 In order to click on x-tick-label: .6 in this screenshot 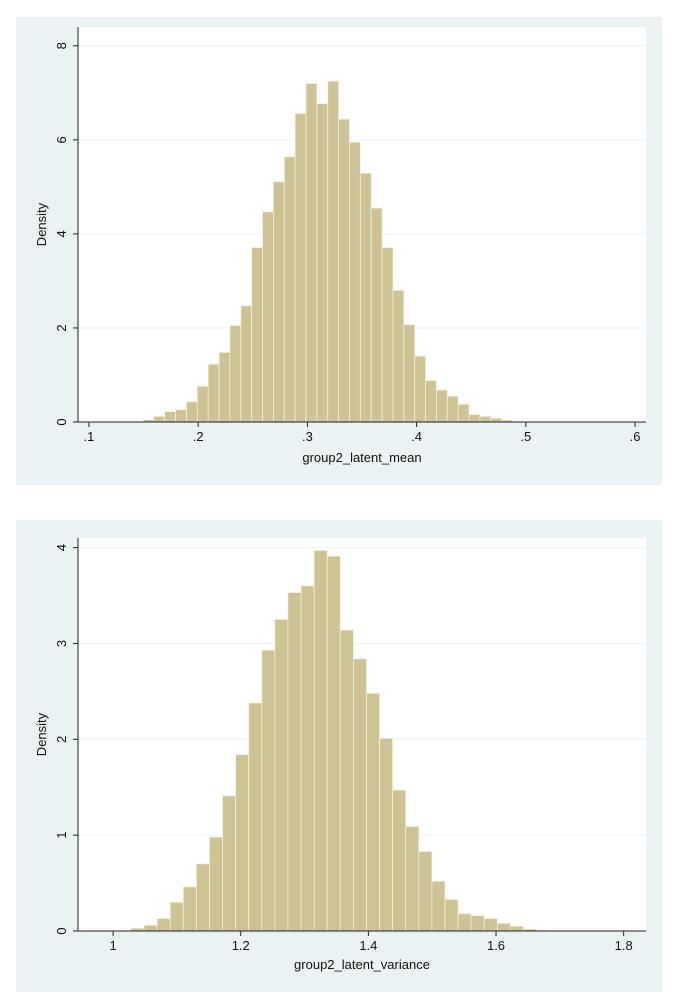, I will do `click(635, 436)`.